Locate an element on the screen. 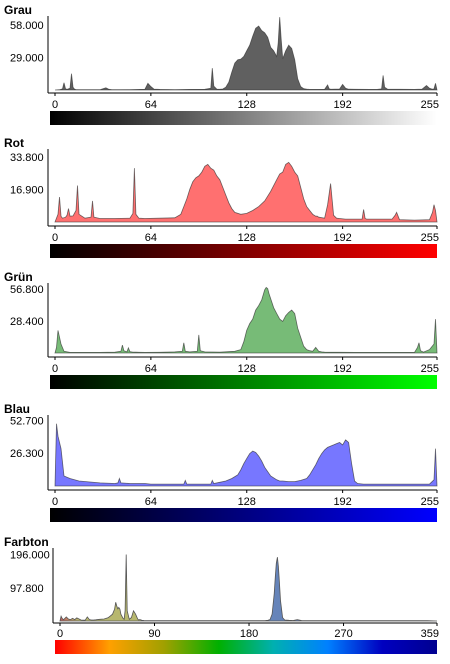 The height and width of the screenshot is (664, 450). panel-title: Grün is located at coordinates (18, 277).